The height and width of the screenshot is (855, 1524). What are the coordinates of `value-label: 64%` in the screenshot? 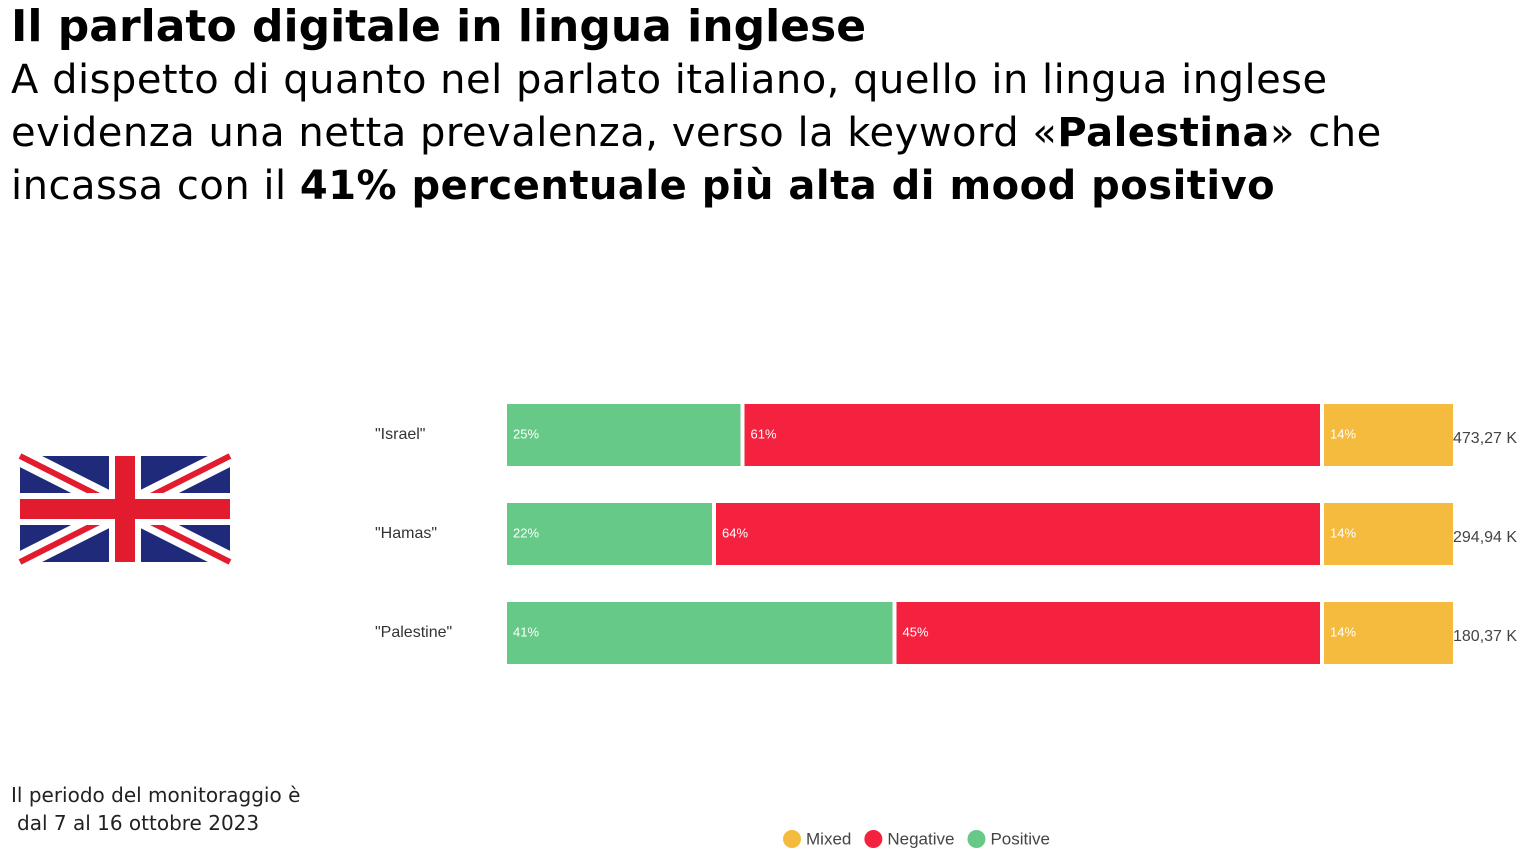 It's located at (735, 532).